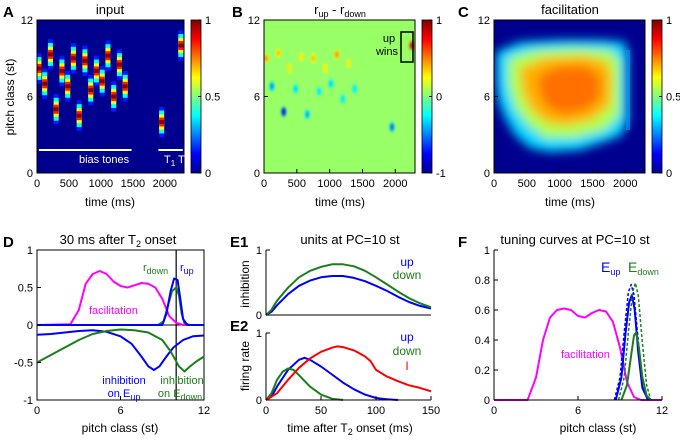 This screenshot has width=680, height=440. Describe the element at coordinates (110, 202) in the screenshot. I see `panel-a-xlabel: time (ms)` at that location.